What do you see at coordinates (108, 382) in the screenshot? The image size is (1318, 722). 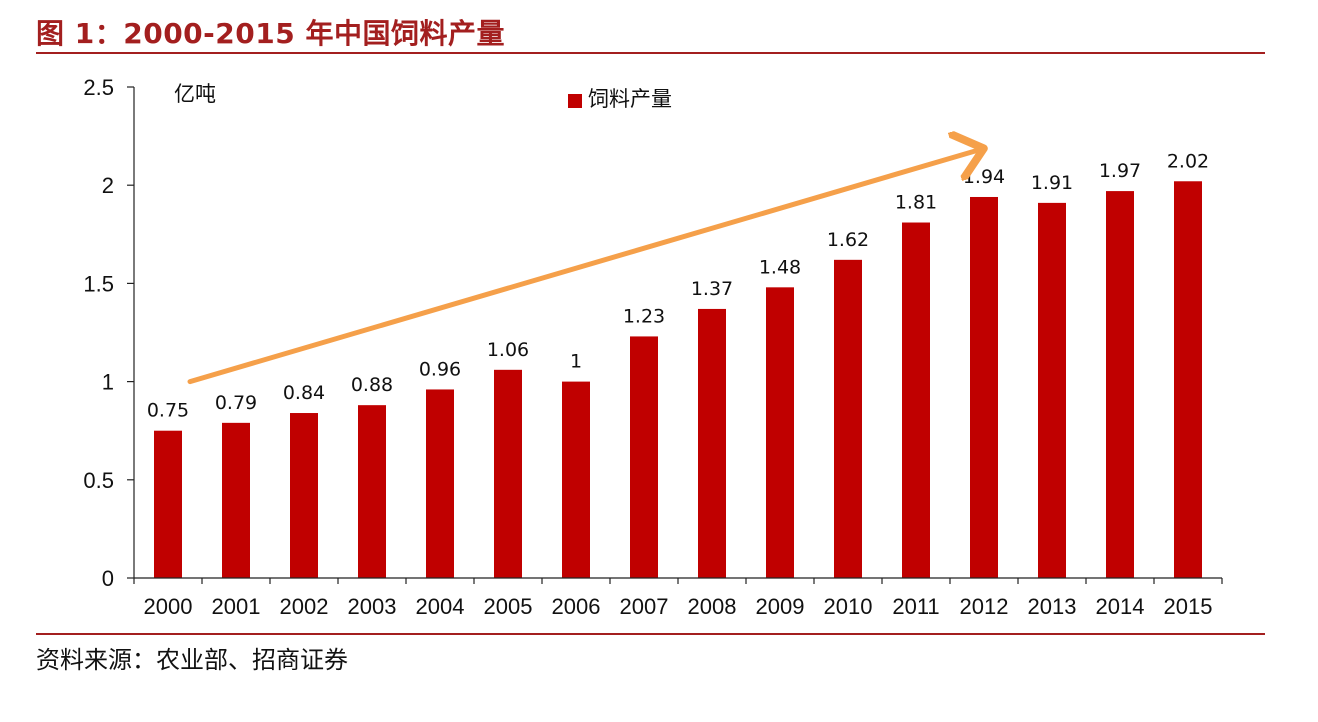 I see `y-tick-label: 1` at bounding box center [108, 382].